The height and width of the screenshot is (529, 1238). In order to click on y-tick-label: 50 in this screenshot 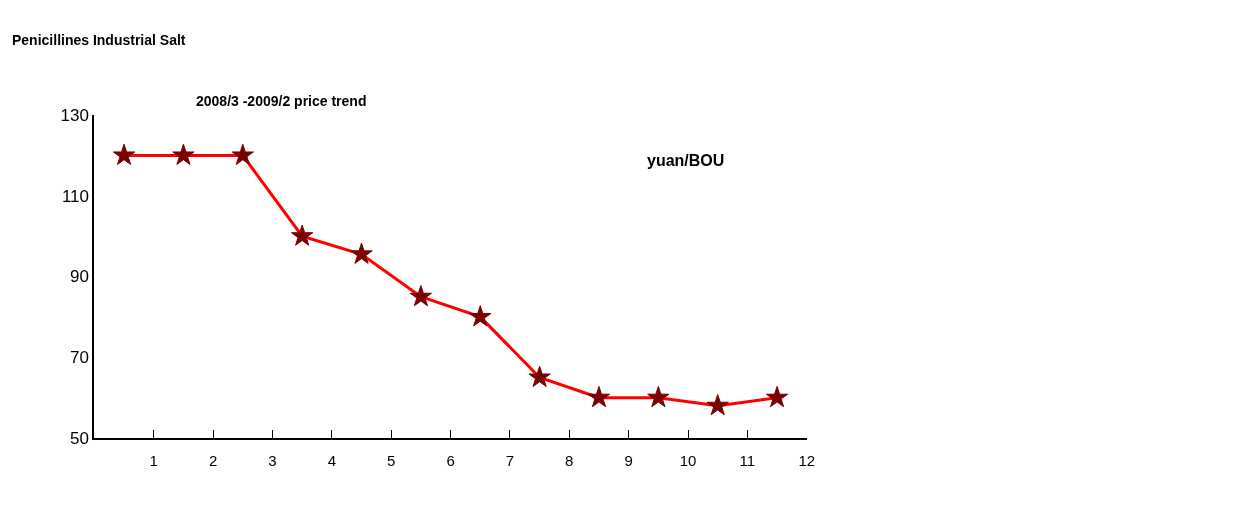, I will do `click(79, 438)`.